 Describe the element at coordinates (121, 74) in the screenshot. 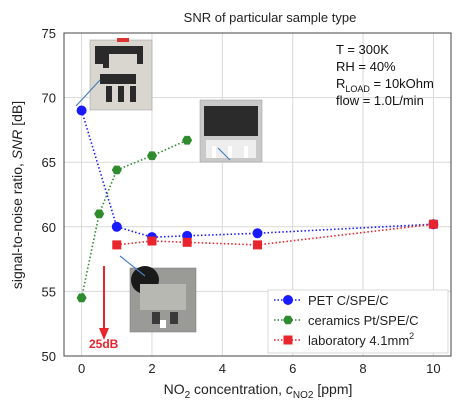

I see `pet-sample-photo` at that location.